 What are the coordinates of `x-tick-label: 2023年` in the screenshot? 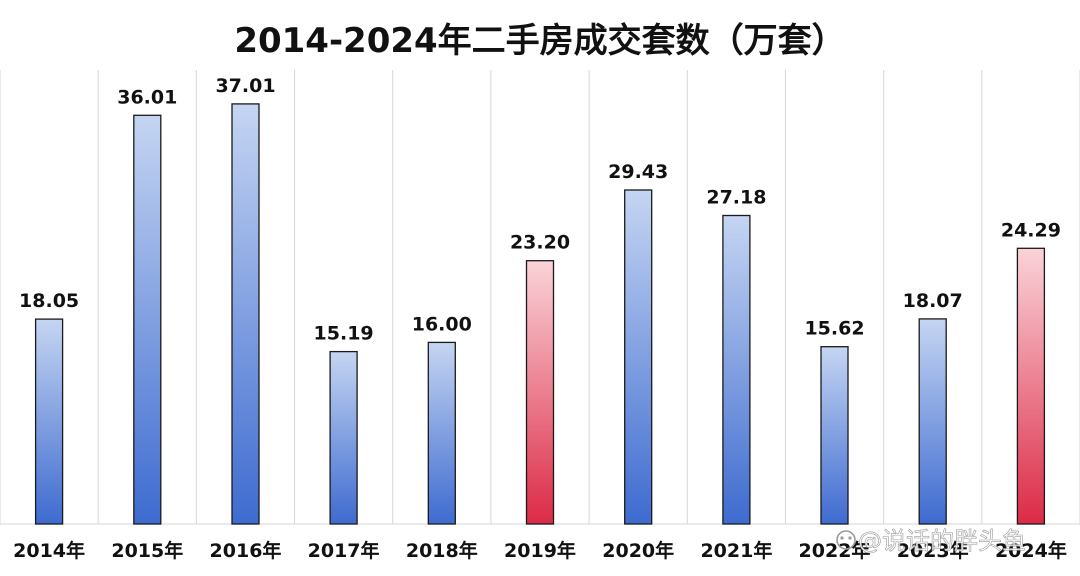 It's located at (933, 550).